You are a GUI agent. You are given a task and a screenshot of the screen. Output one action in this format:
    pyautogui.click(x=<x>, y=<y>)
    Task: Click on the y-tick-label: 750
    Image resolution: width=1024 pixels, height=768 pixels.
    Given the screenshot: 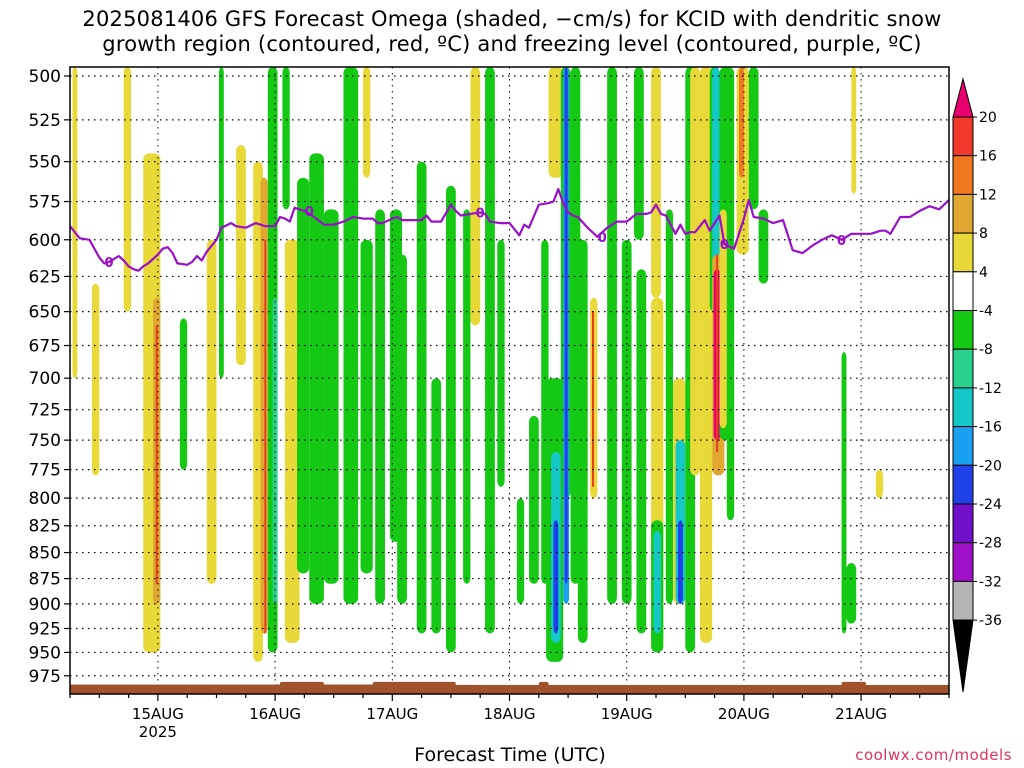 What is the action you would take?
    pyautogui.click(x=45, y=441)
    